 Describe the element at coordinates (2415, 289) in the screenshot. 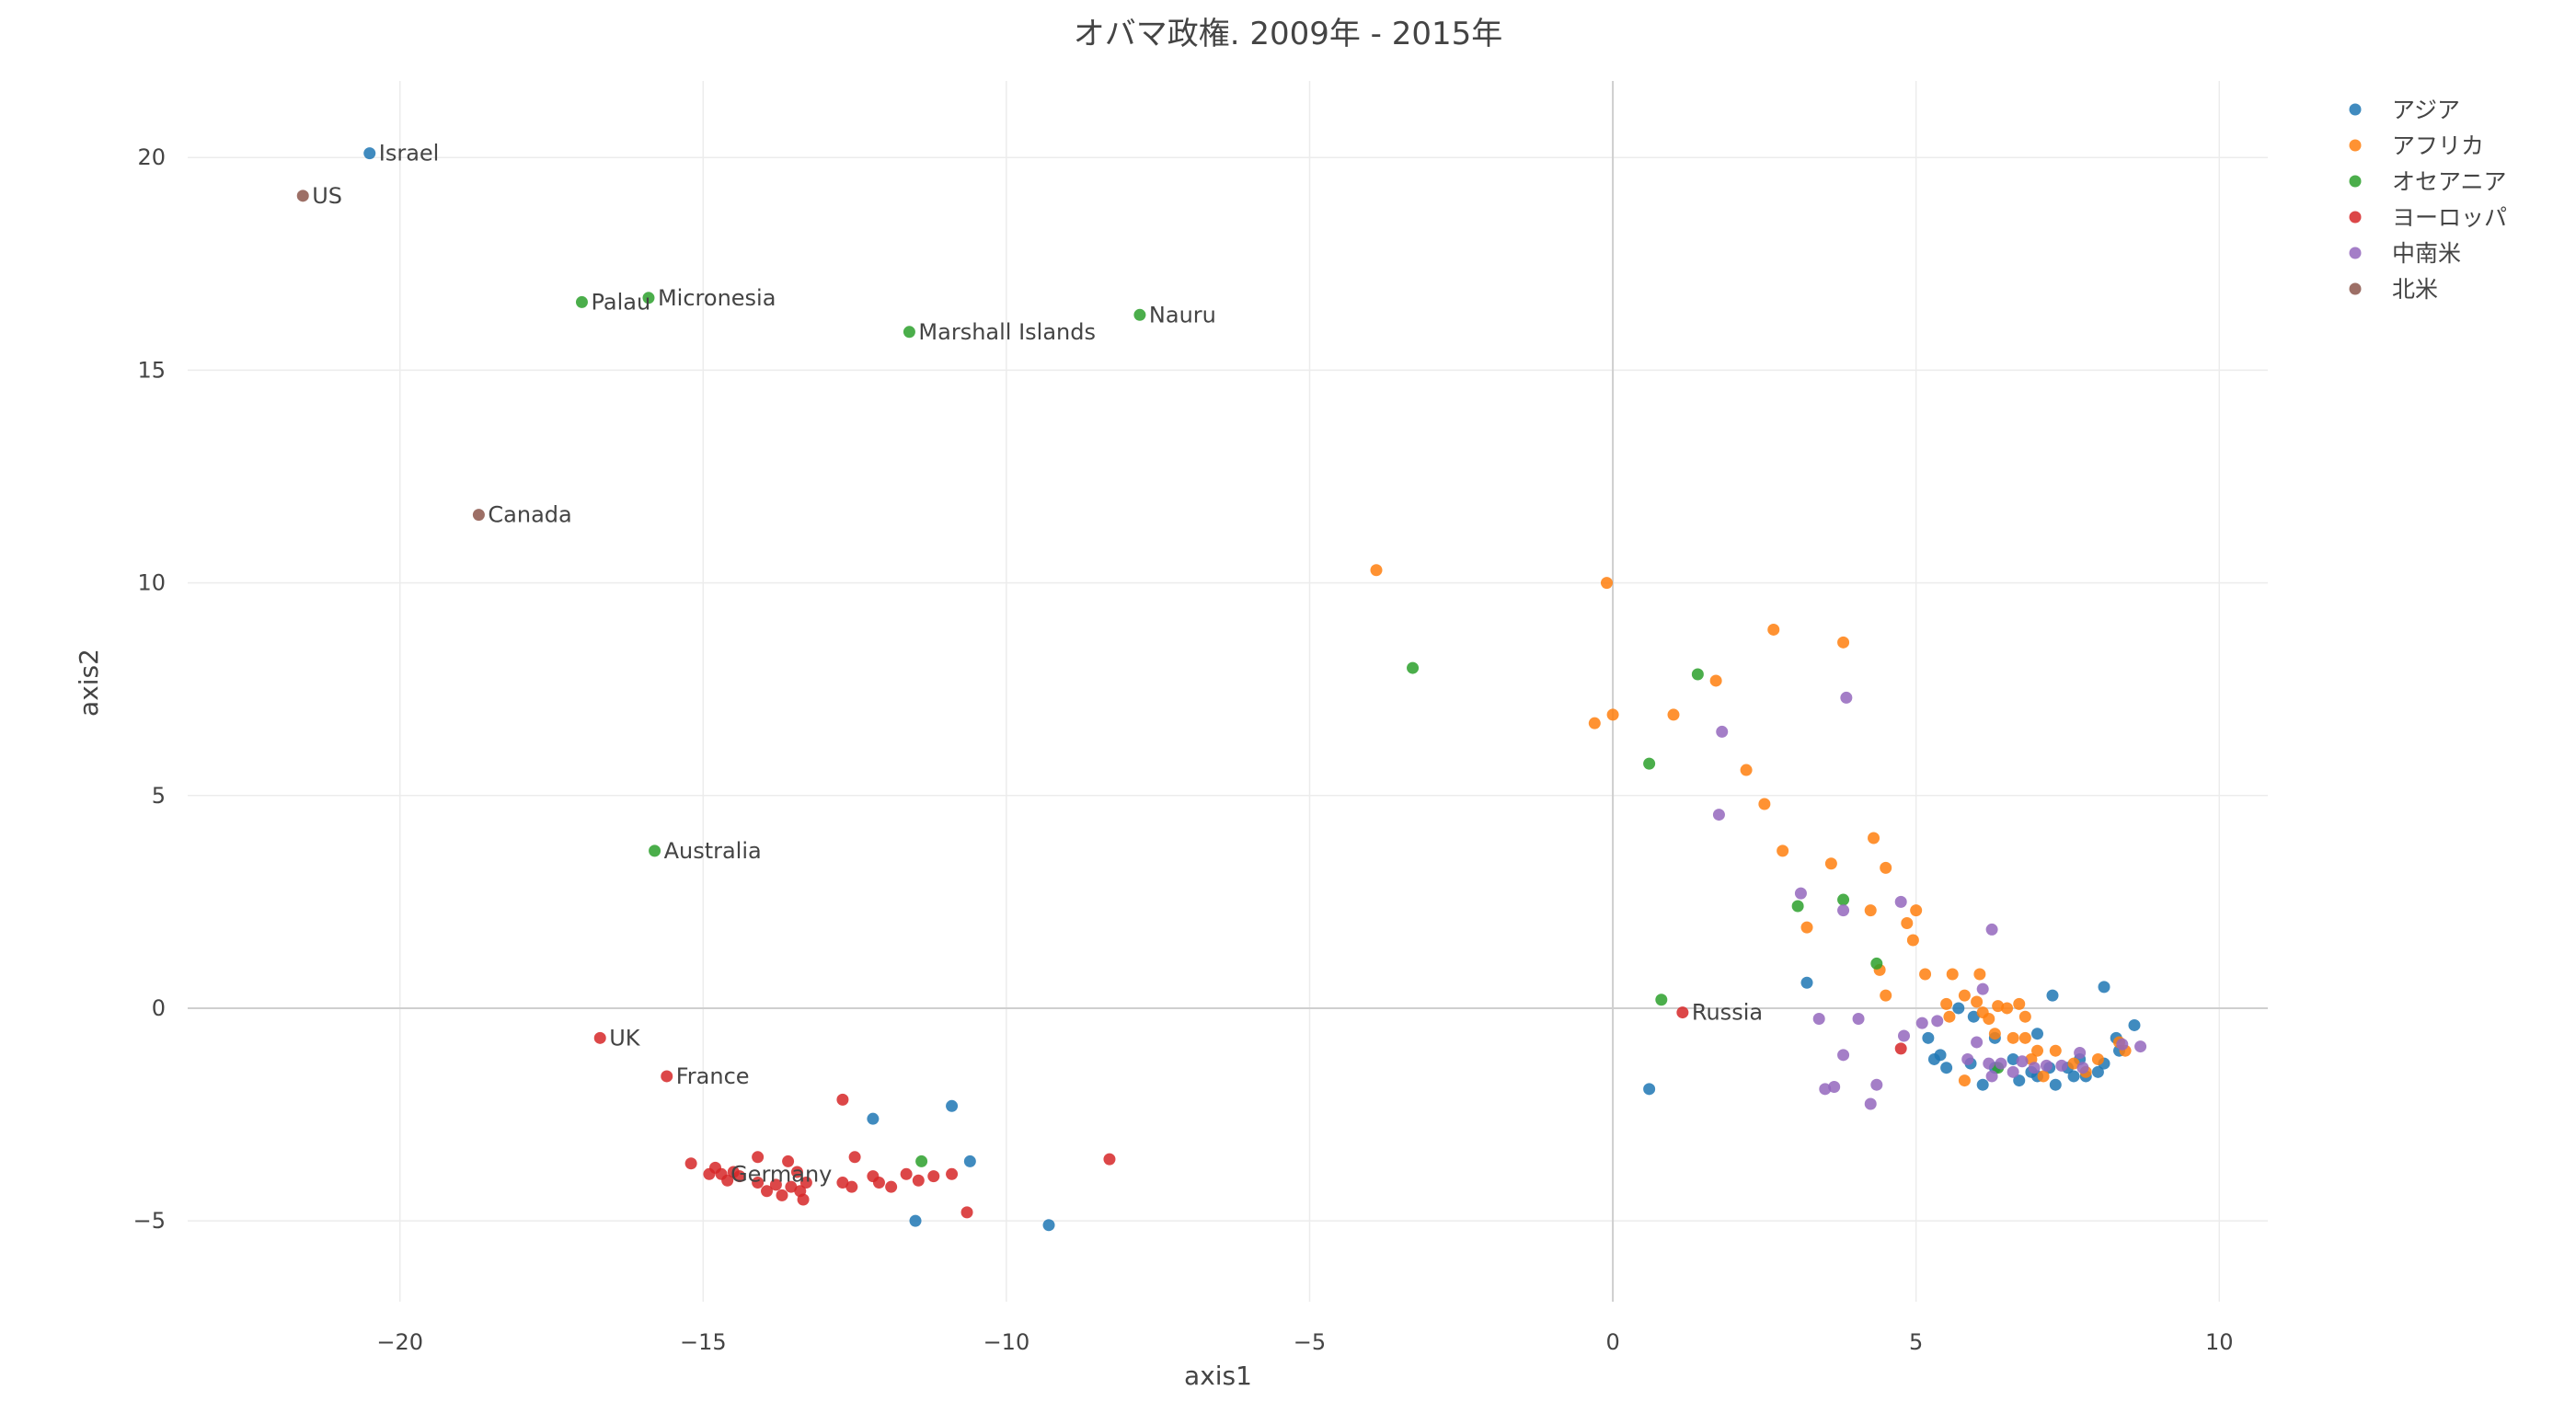

I see `legend-item-label: 北米` at that location.